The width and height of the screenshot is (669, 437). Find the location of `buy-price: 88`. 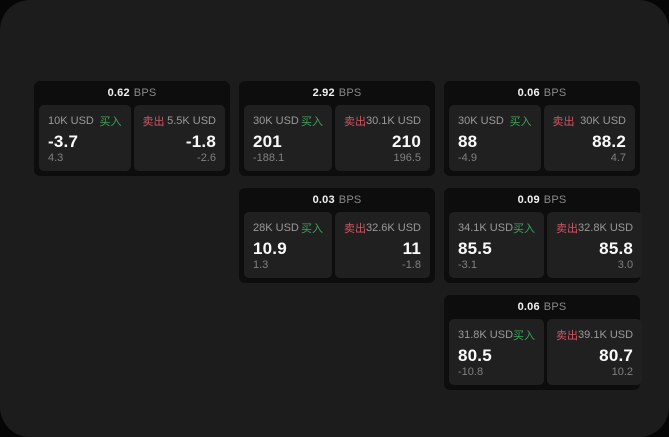

buy-price: 88 is located at coordinates (468, 141).